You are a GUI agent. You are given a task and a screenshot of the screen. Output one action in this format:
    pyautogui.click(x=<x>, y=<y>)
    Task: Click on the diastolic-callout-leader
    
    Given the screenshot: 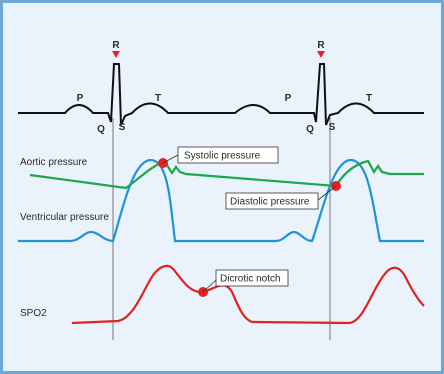 What is the action you would take?
    pyautogui.click(x=327, y=193)
    